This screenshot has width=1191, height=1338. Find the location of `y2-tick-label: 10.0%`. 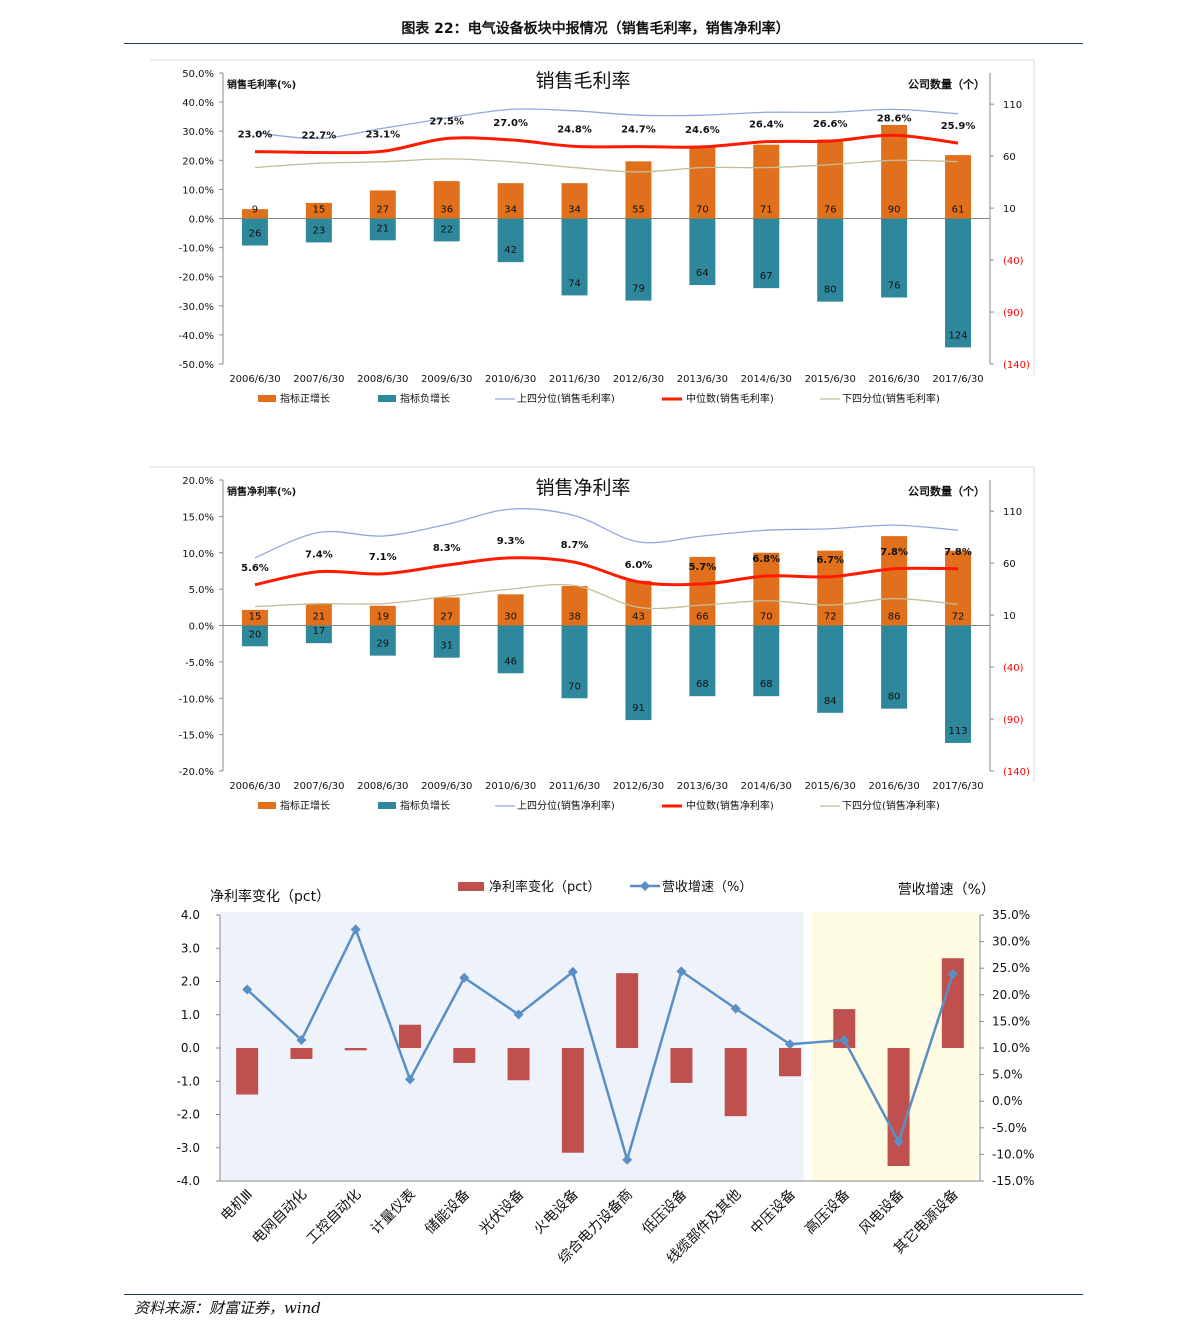

y2-tick-label: 10.0% is located at coordinates (1011, 1048).